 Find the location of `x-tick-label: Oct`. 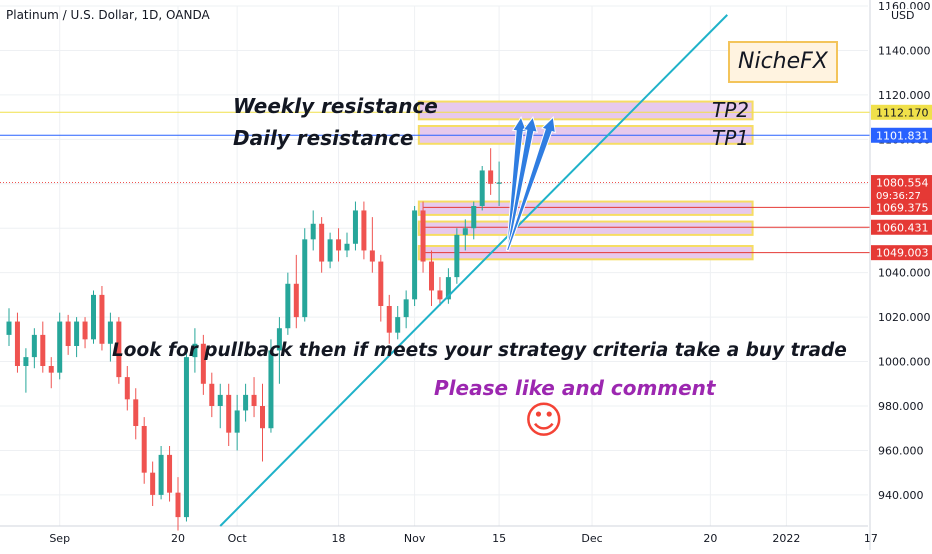

x-tick-label: Oct is located at coordinates (238, 538).